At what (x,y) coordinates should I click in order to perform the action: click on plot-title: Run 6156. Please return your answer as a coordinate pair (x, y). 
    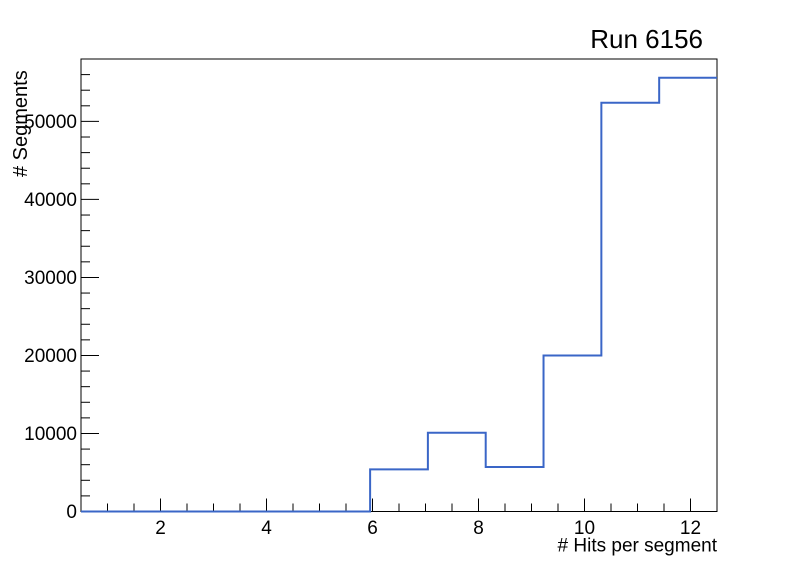
    Looking at the image, I should click on (646, 39).